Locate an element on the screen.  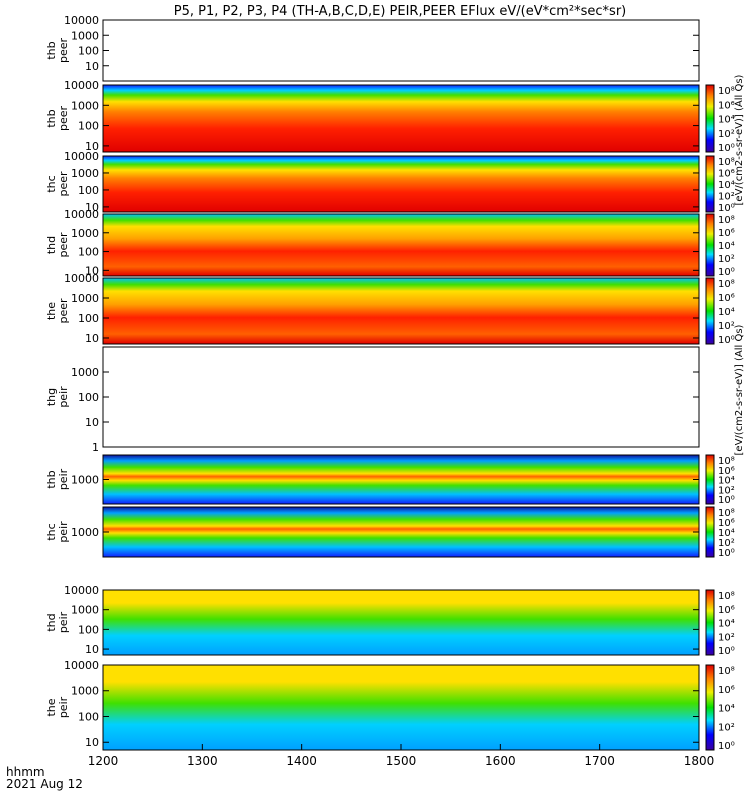
spectrogram-thd-peir is located at coordinates (401, 622).